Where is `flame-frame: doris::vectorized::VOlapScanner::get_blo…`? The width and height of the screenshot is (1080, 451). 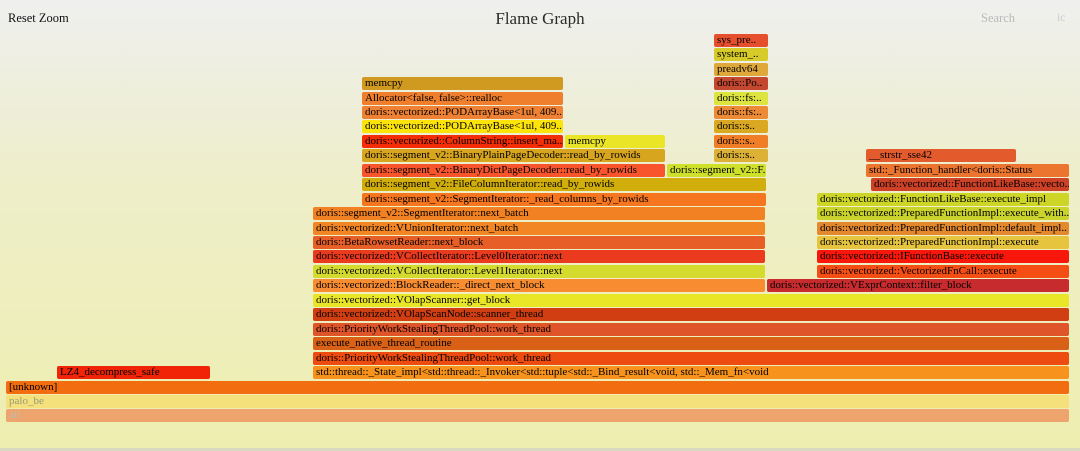
flame-frame: doris::vectorized::VOlapScanner::get_blo… is located at coordinates (691, 300).